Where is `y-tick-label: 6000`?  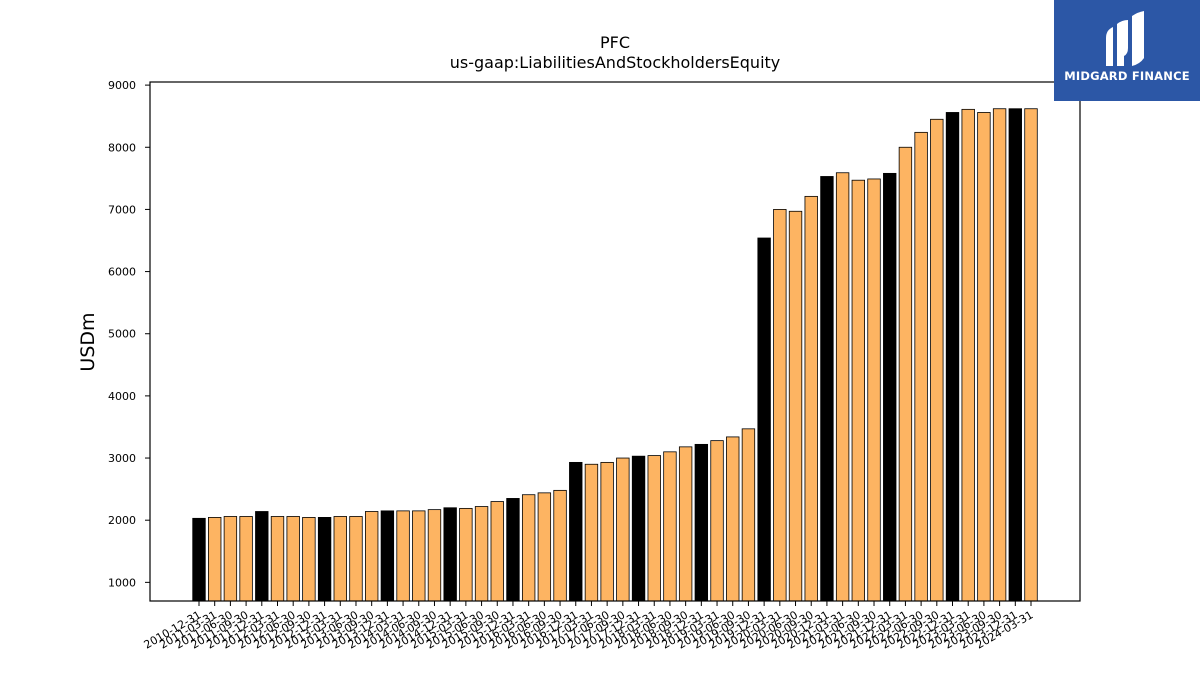 y-tick-label: 6000 is located at coordinates (122, 272).